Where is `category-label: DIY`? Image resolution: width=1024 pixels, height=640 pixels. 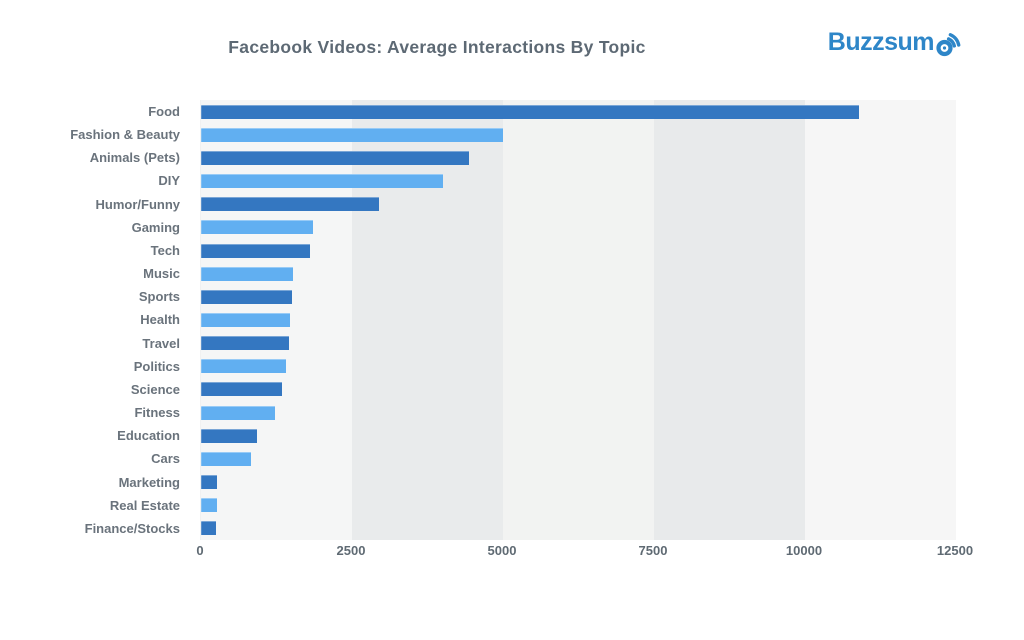
category-label: DIY is located at coordinates (169, 181).